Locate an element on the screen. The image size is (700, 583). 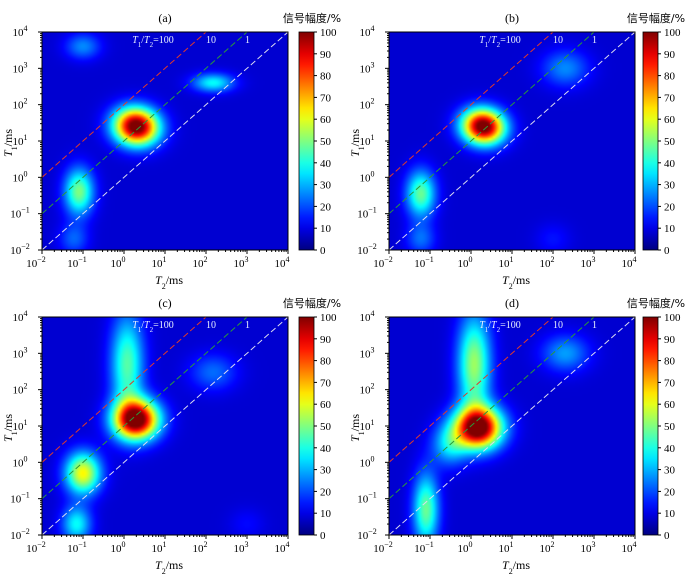
colorbar-tick-label: 0 is located at coordinates (667, 251).